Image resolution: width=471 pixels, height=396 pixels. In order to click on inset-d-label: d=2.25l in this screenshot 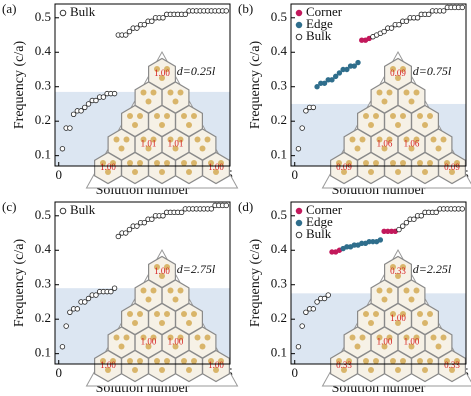, I will do `click(432, 269)`.